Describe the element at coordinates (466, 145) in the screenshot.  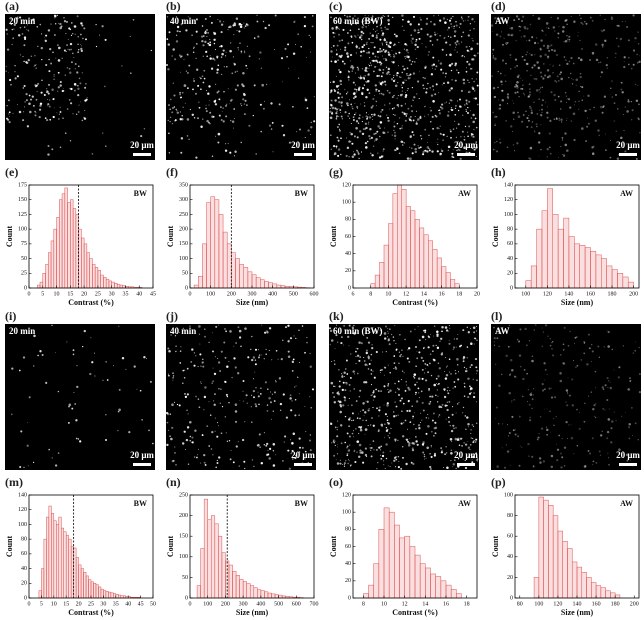
I see `scale-bar-label: 20 μm` at that location.